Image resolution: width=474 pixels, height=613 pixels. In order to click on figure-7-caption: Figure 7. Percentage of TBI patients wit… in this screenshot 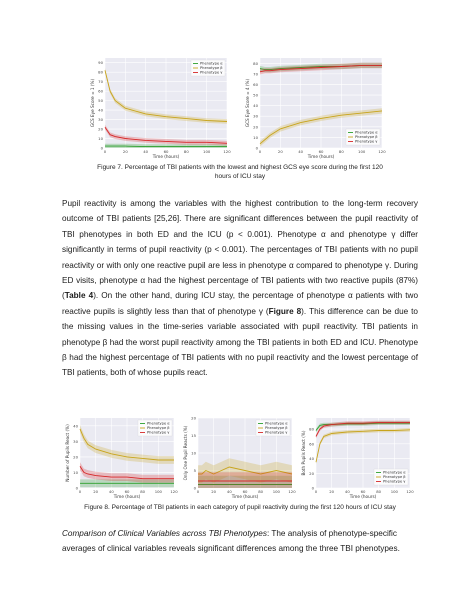, I will do `click(240, 172)`.